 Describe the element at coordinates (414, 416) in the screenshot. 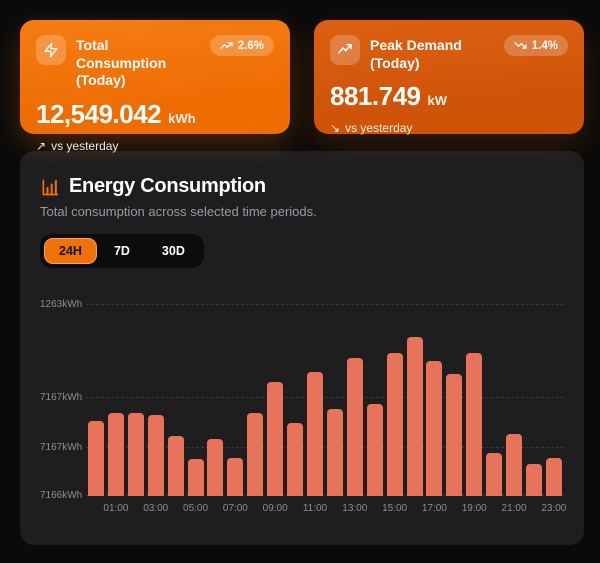

I see `bar-16:00` at that location.